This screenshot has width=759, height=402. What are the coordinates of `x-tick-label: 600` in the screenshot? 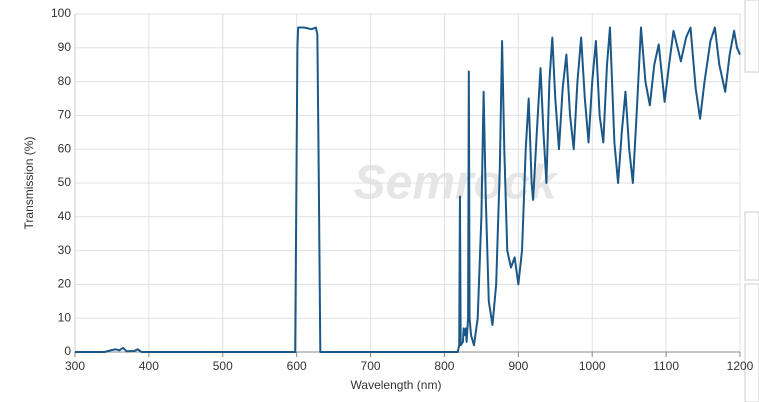 It's located at (297, 366).